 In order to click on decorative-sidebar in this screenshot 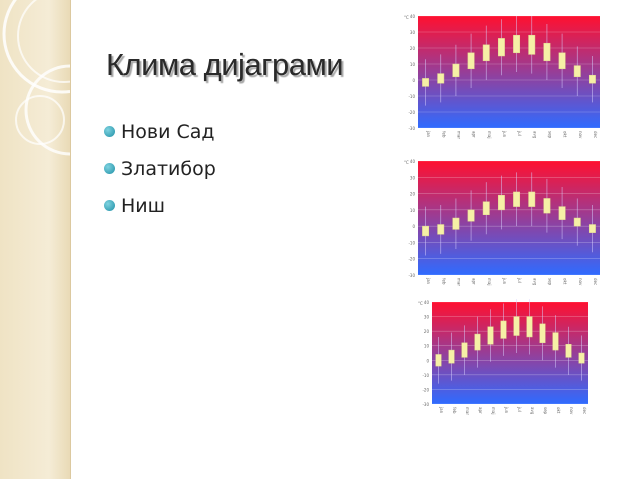, I will do `click(35, 239)`.